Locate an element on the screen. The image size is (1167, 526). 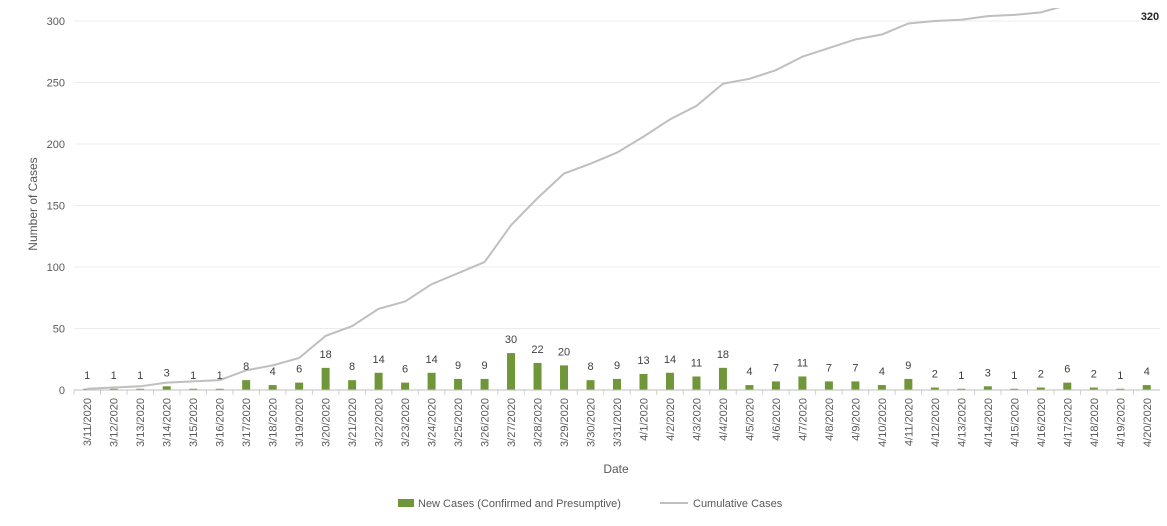
legend-bar-swatch is located at coordinates (406, 503).